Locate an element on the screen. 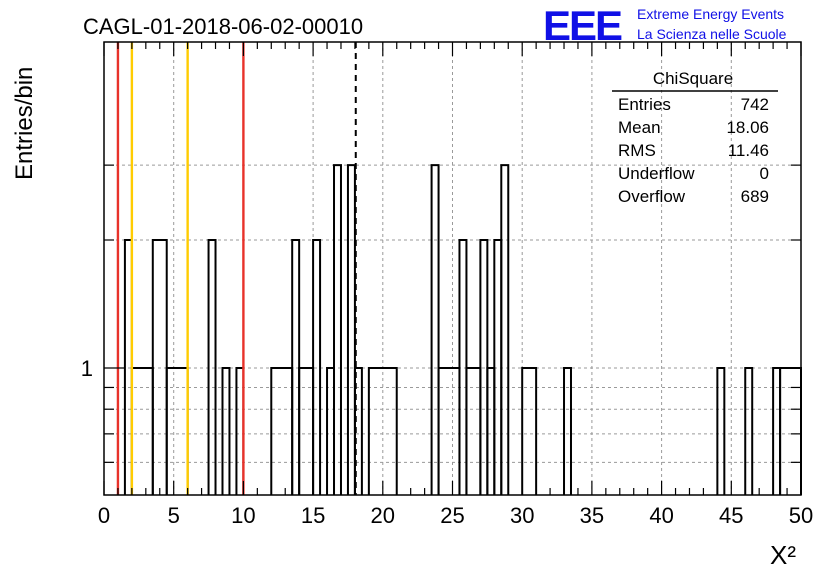  x-tick-label: 40 is located at coordinates (661, 515).